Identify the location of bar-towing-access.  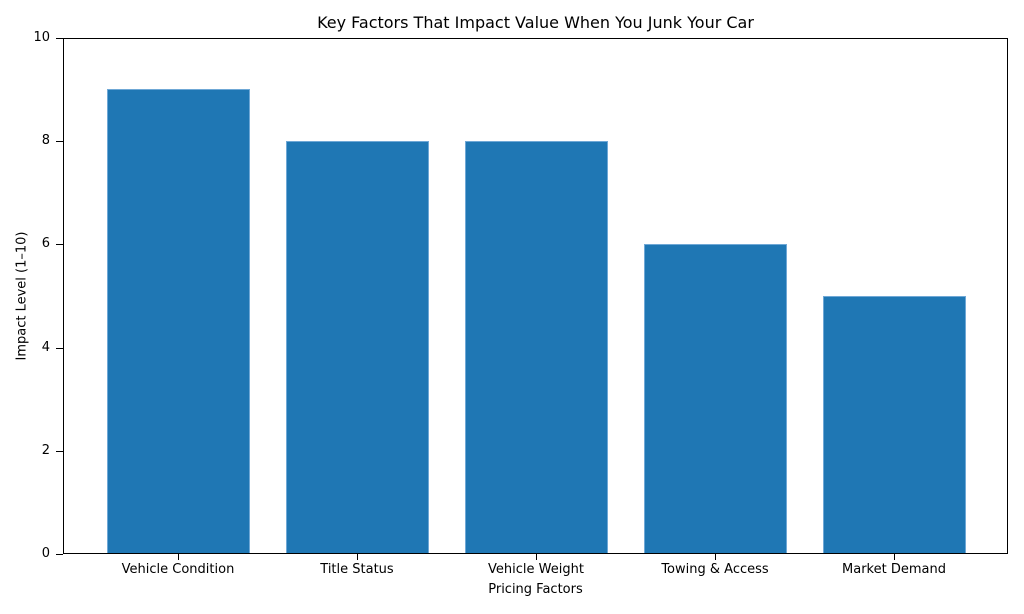
(715, 398).